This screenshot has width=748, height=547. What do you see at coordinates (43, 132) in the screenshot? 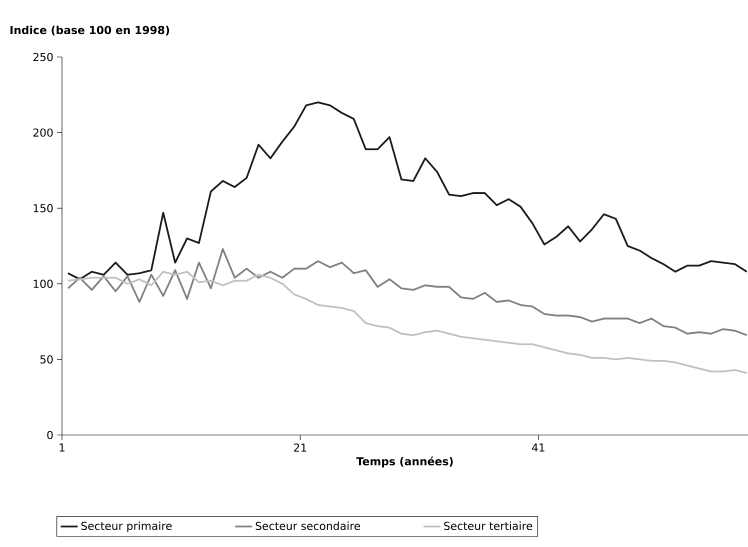
I see `y-tick-label: 200` at bounding box center [43, 132].